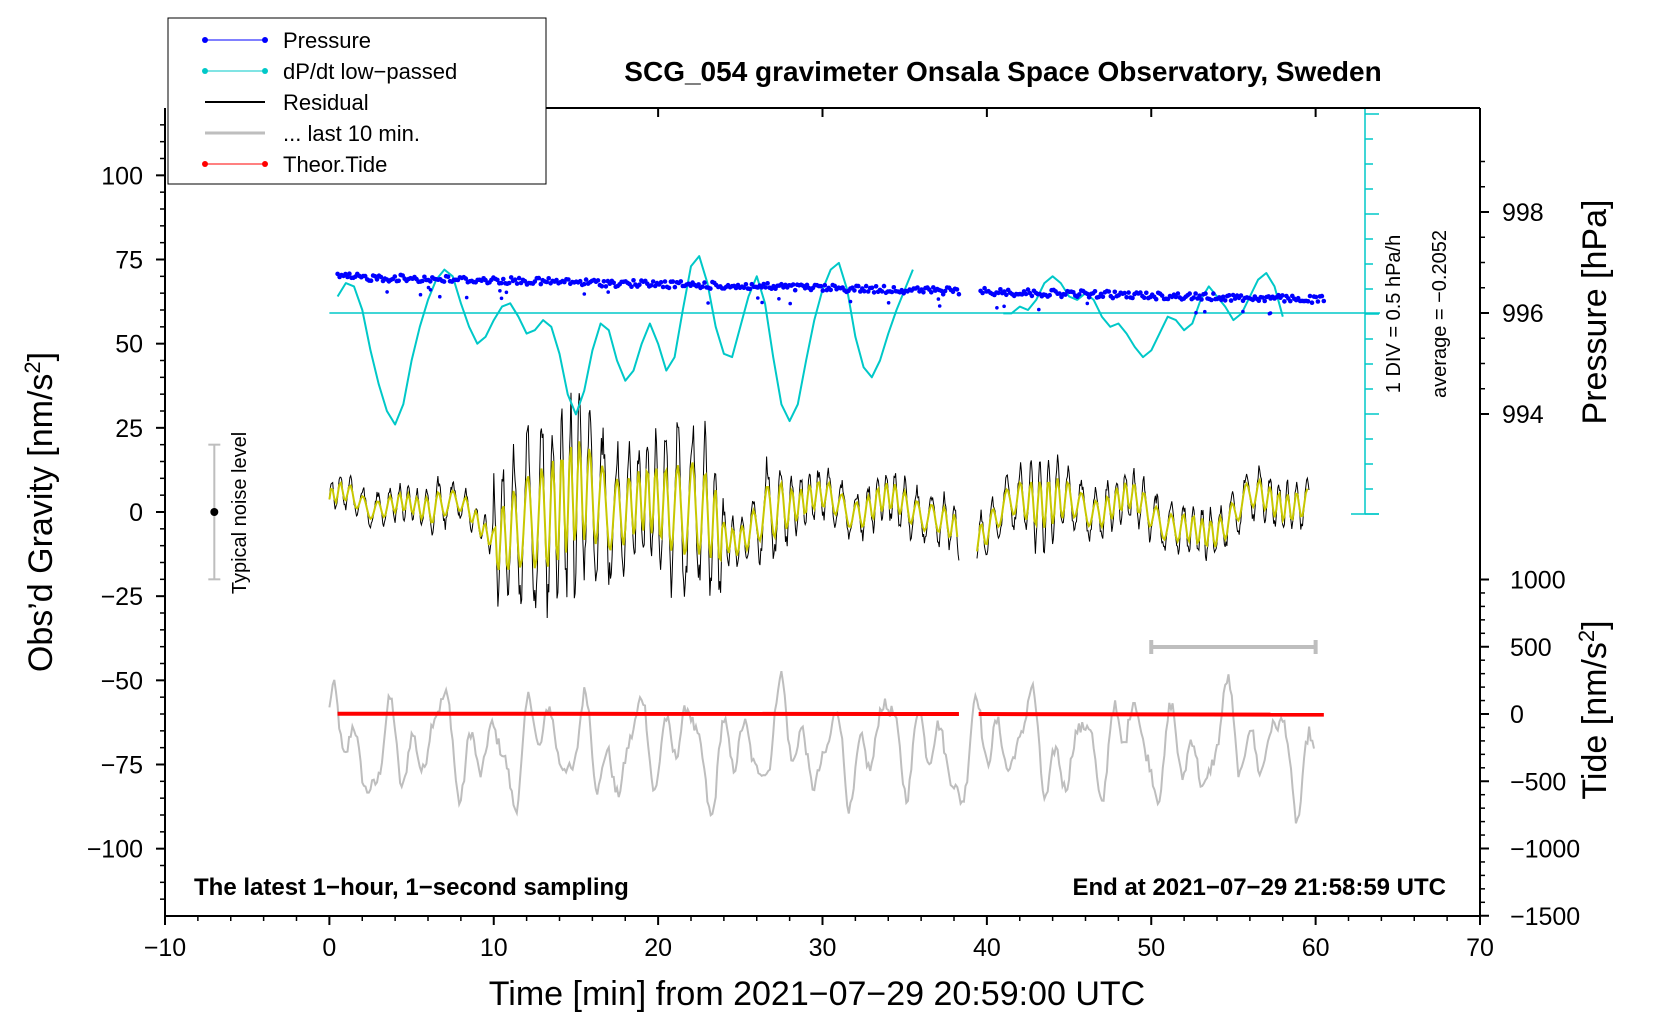 The image size is (1660, 1020). Describe the element at coordinates (494, 948) in the screenshot. I see `x-tick-label: 10` at that location.